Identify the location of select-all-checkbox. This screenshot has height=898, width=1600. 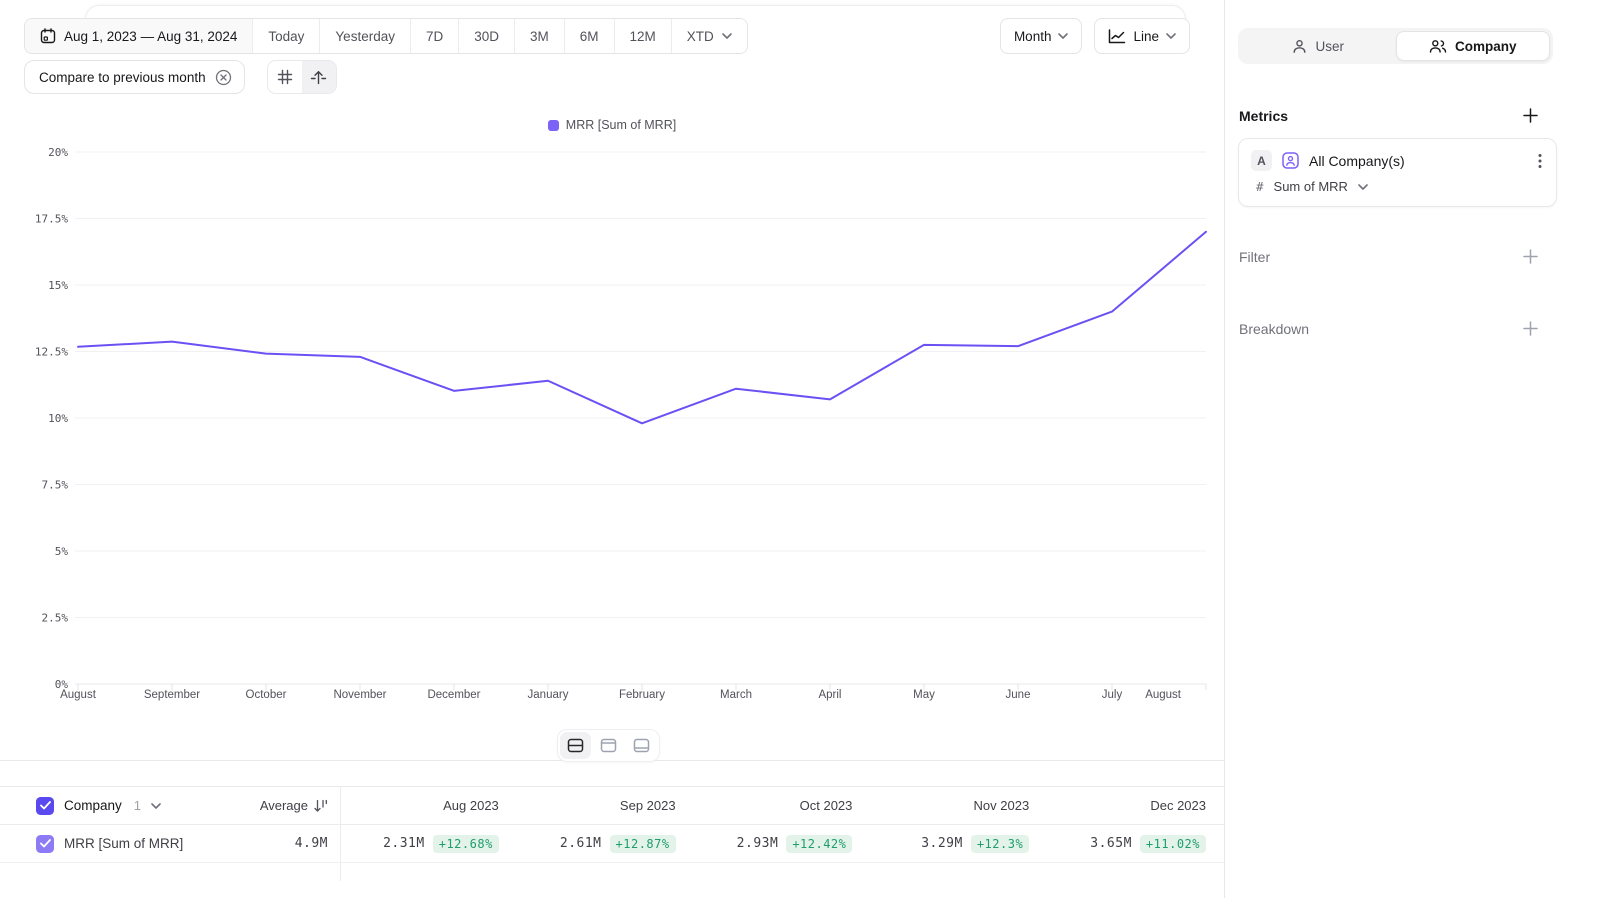
(45, 805).